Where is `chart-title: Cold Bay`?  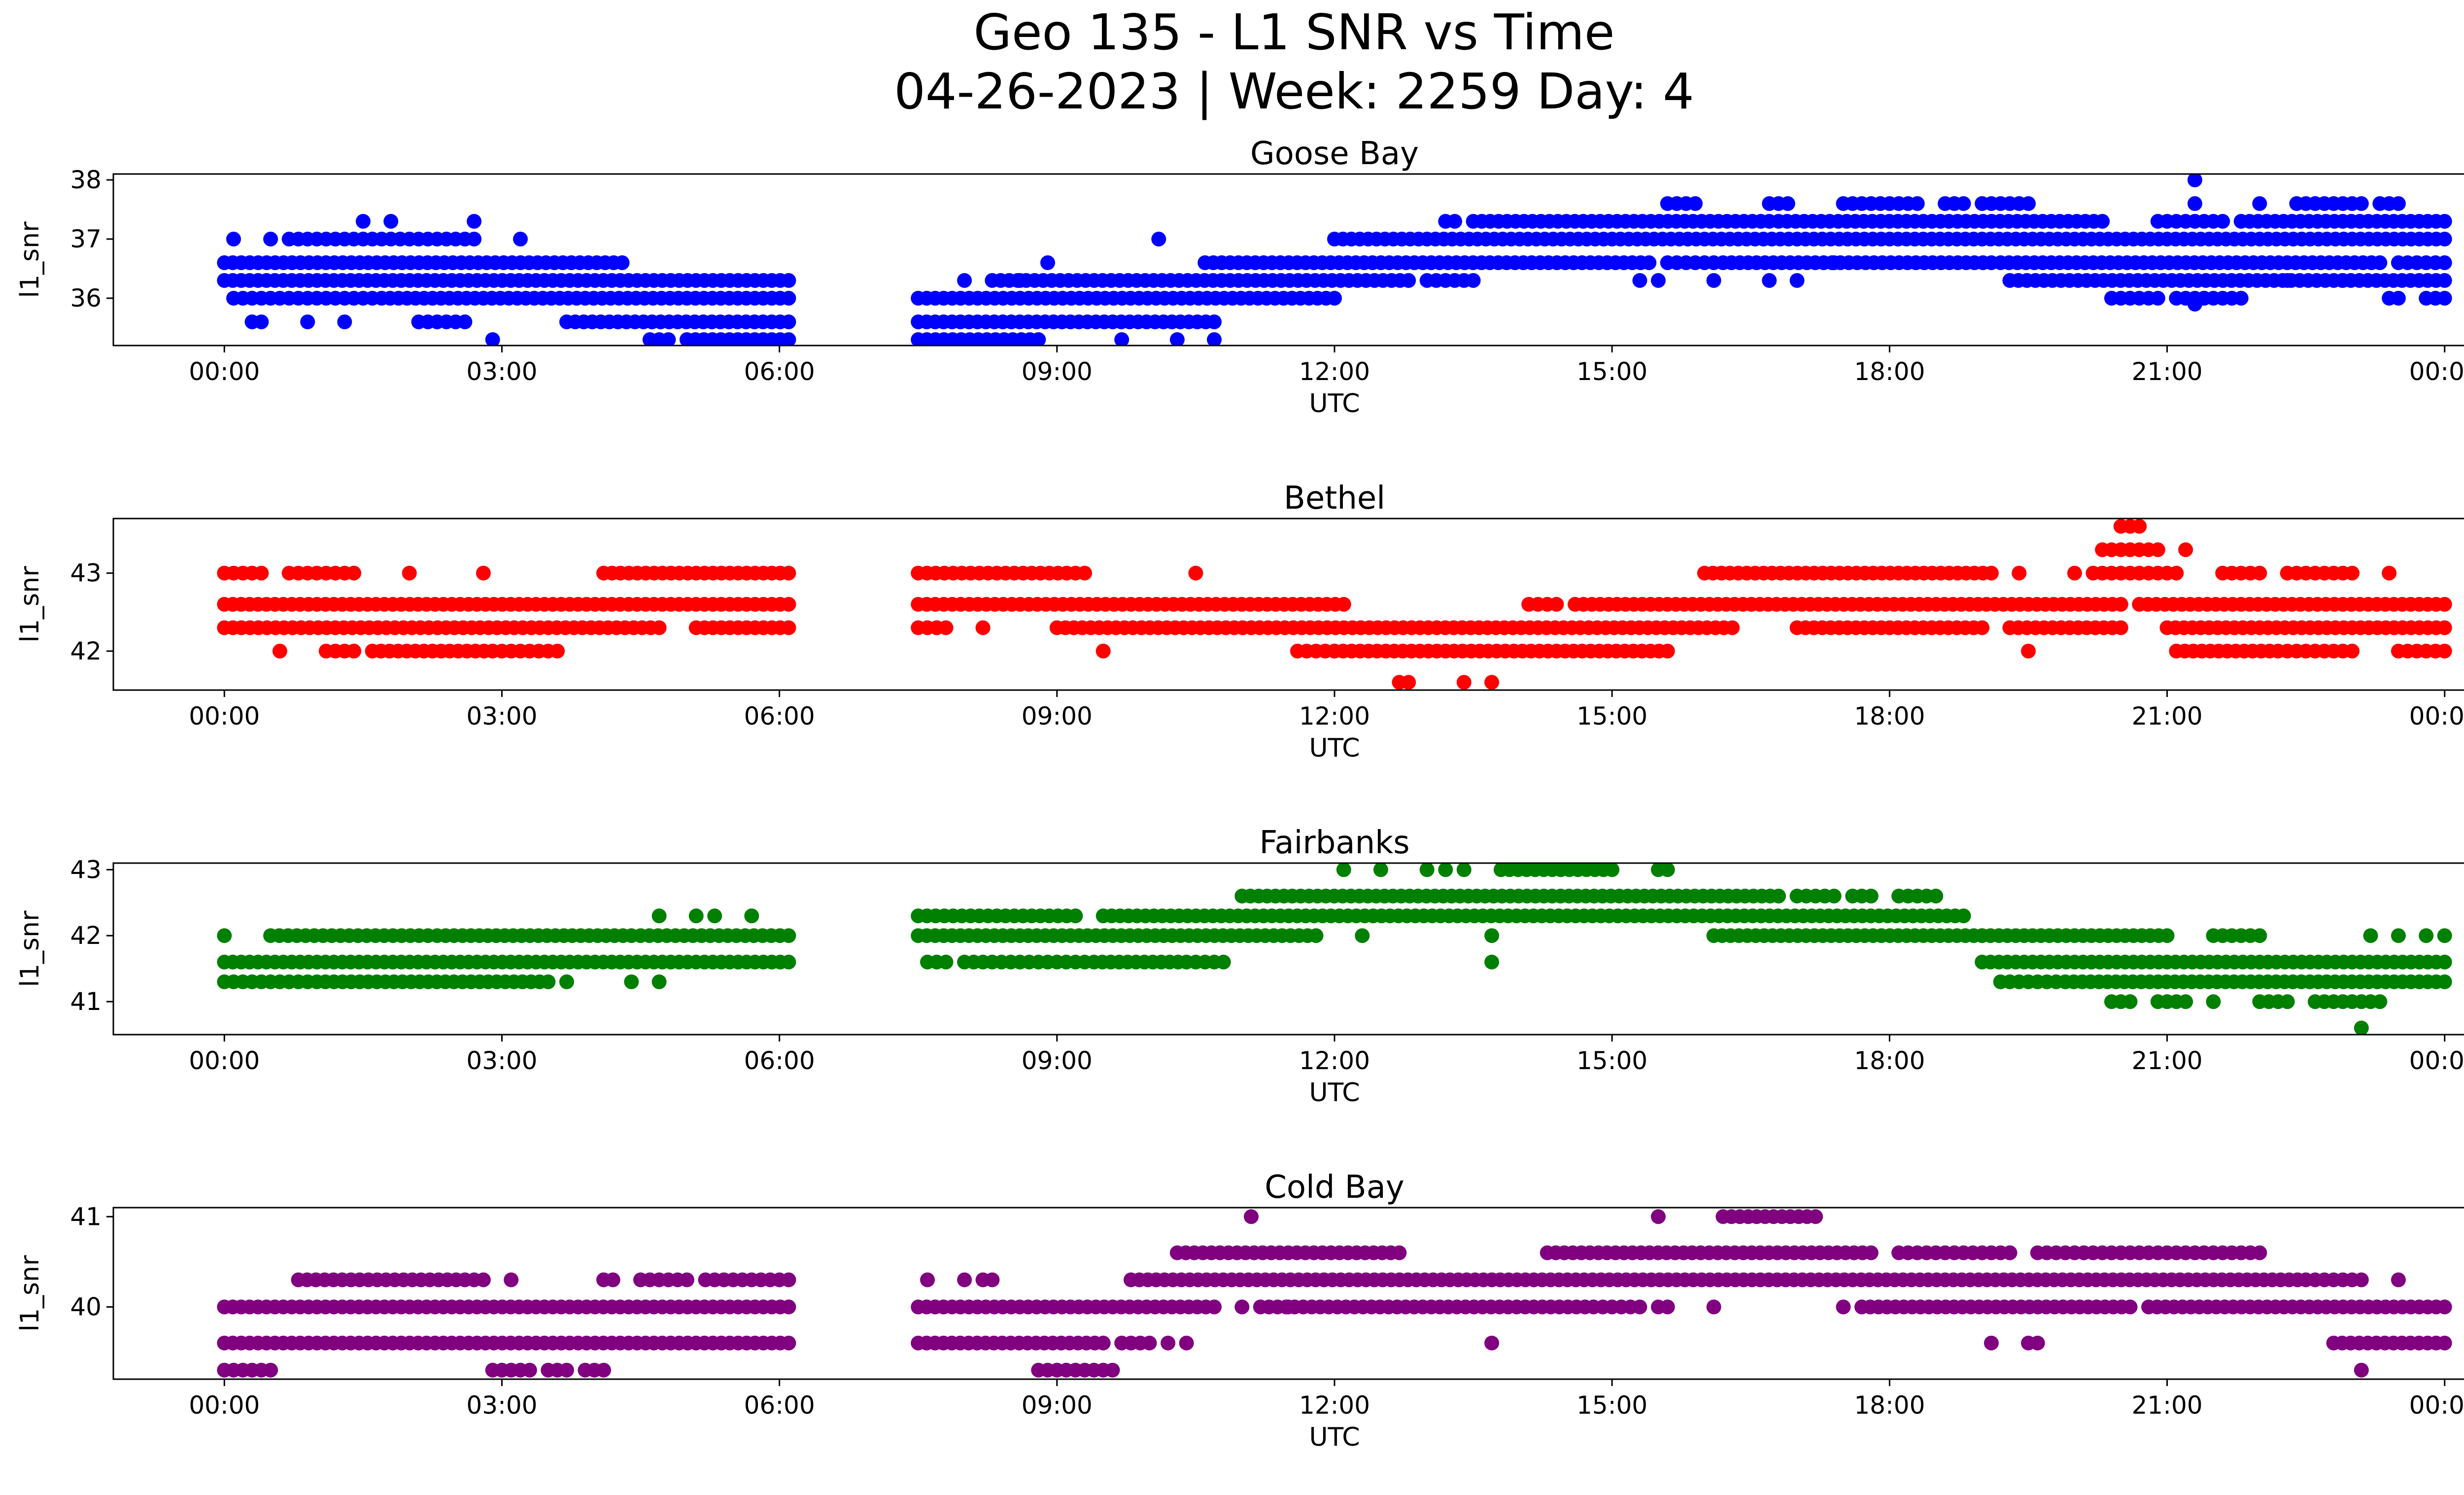 chart-title: Cold Bay is located at coordinates (1334, 1187).